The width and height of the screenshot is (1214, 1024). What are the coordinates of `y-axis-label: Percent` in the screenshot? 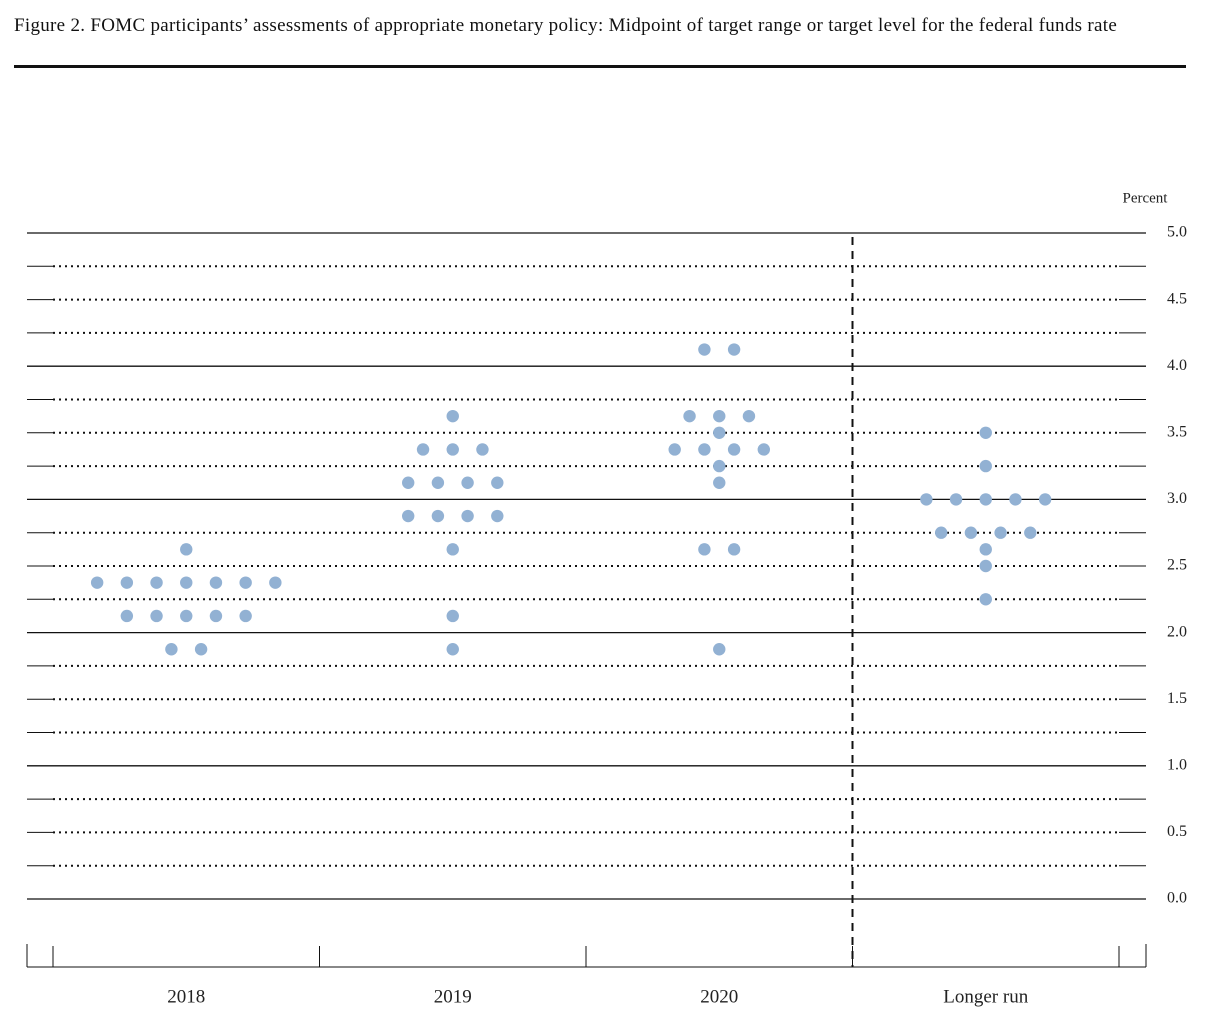 It's located at (1146, 198).